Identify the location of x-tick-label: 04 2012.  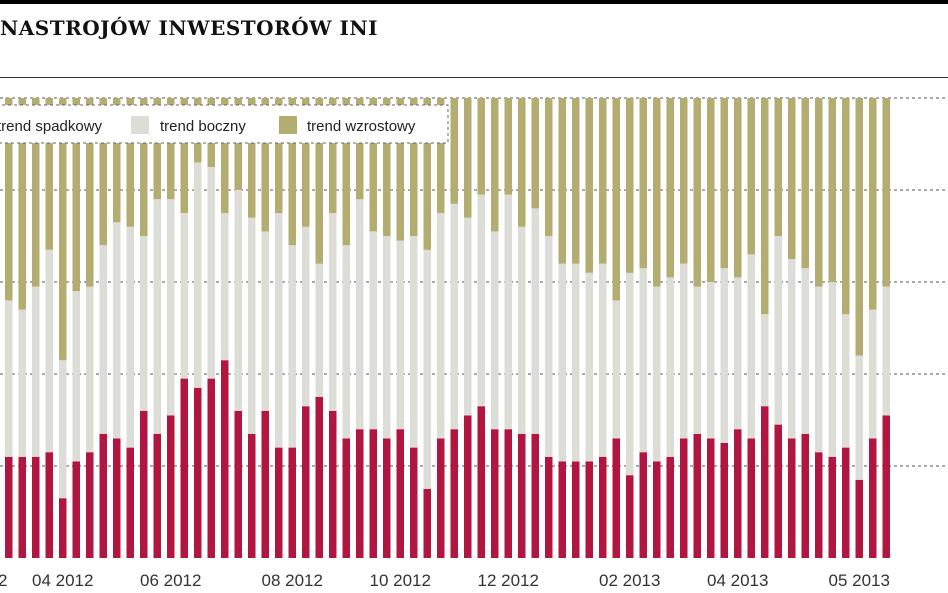
(62, 580).